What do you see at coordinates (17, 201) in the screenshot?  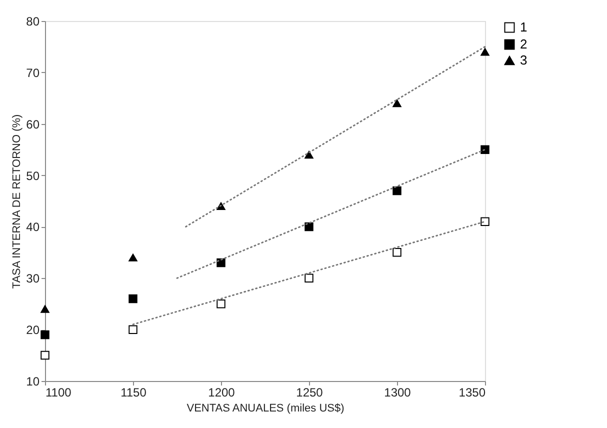 I see `y-axis-title: TASA INTERNA DE RETORNO (%)` at bounding box center [17, 201].